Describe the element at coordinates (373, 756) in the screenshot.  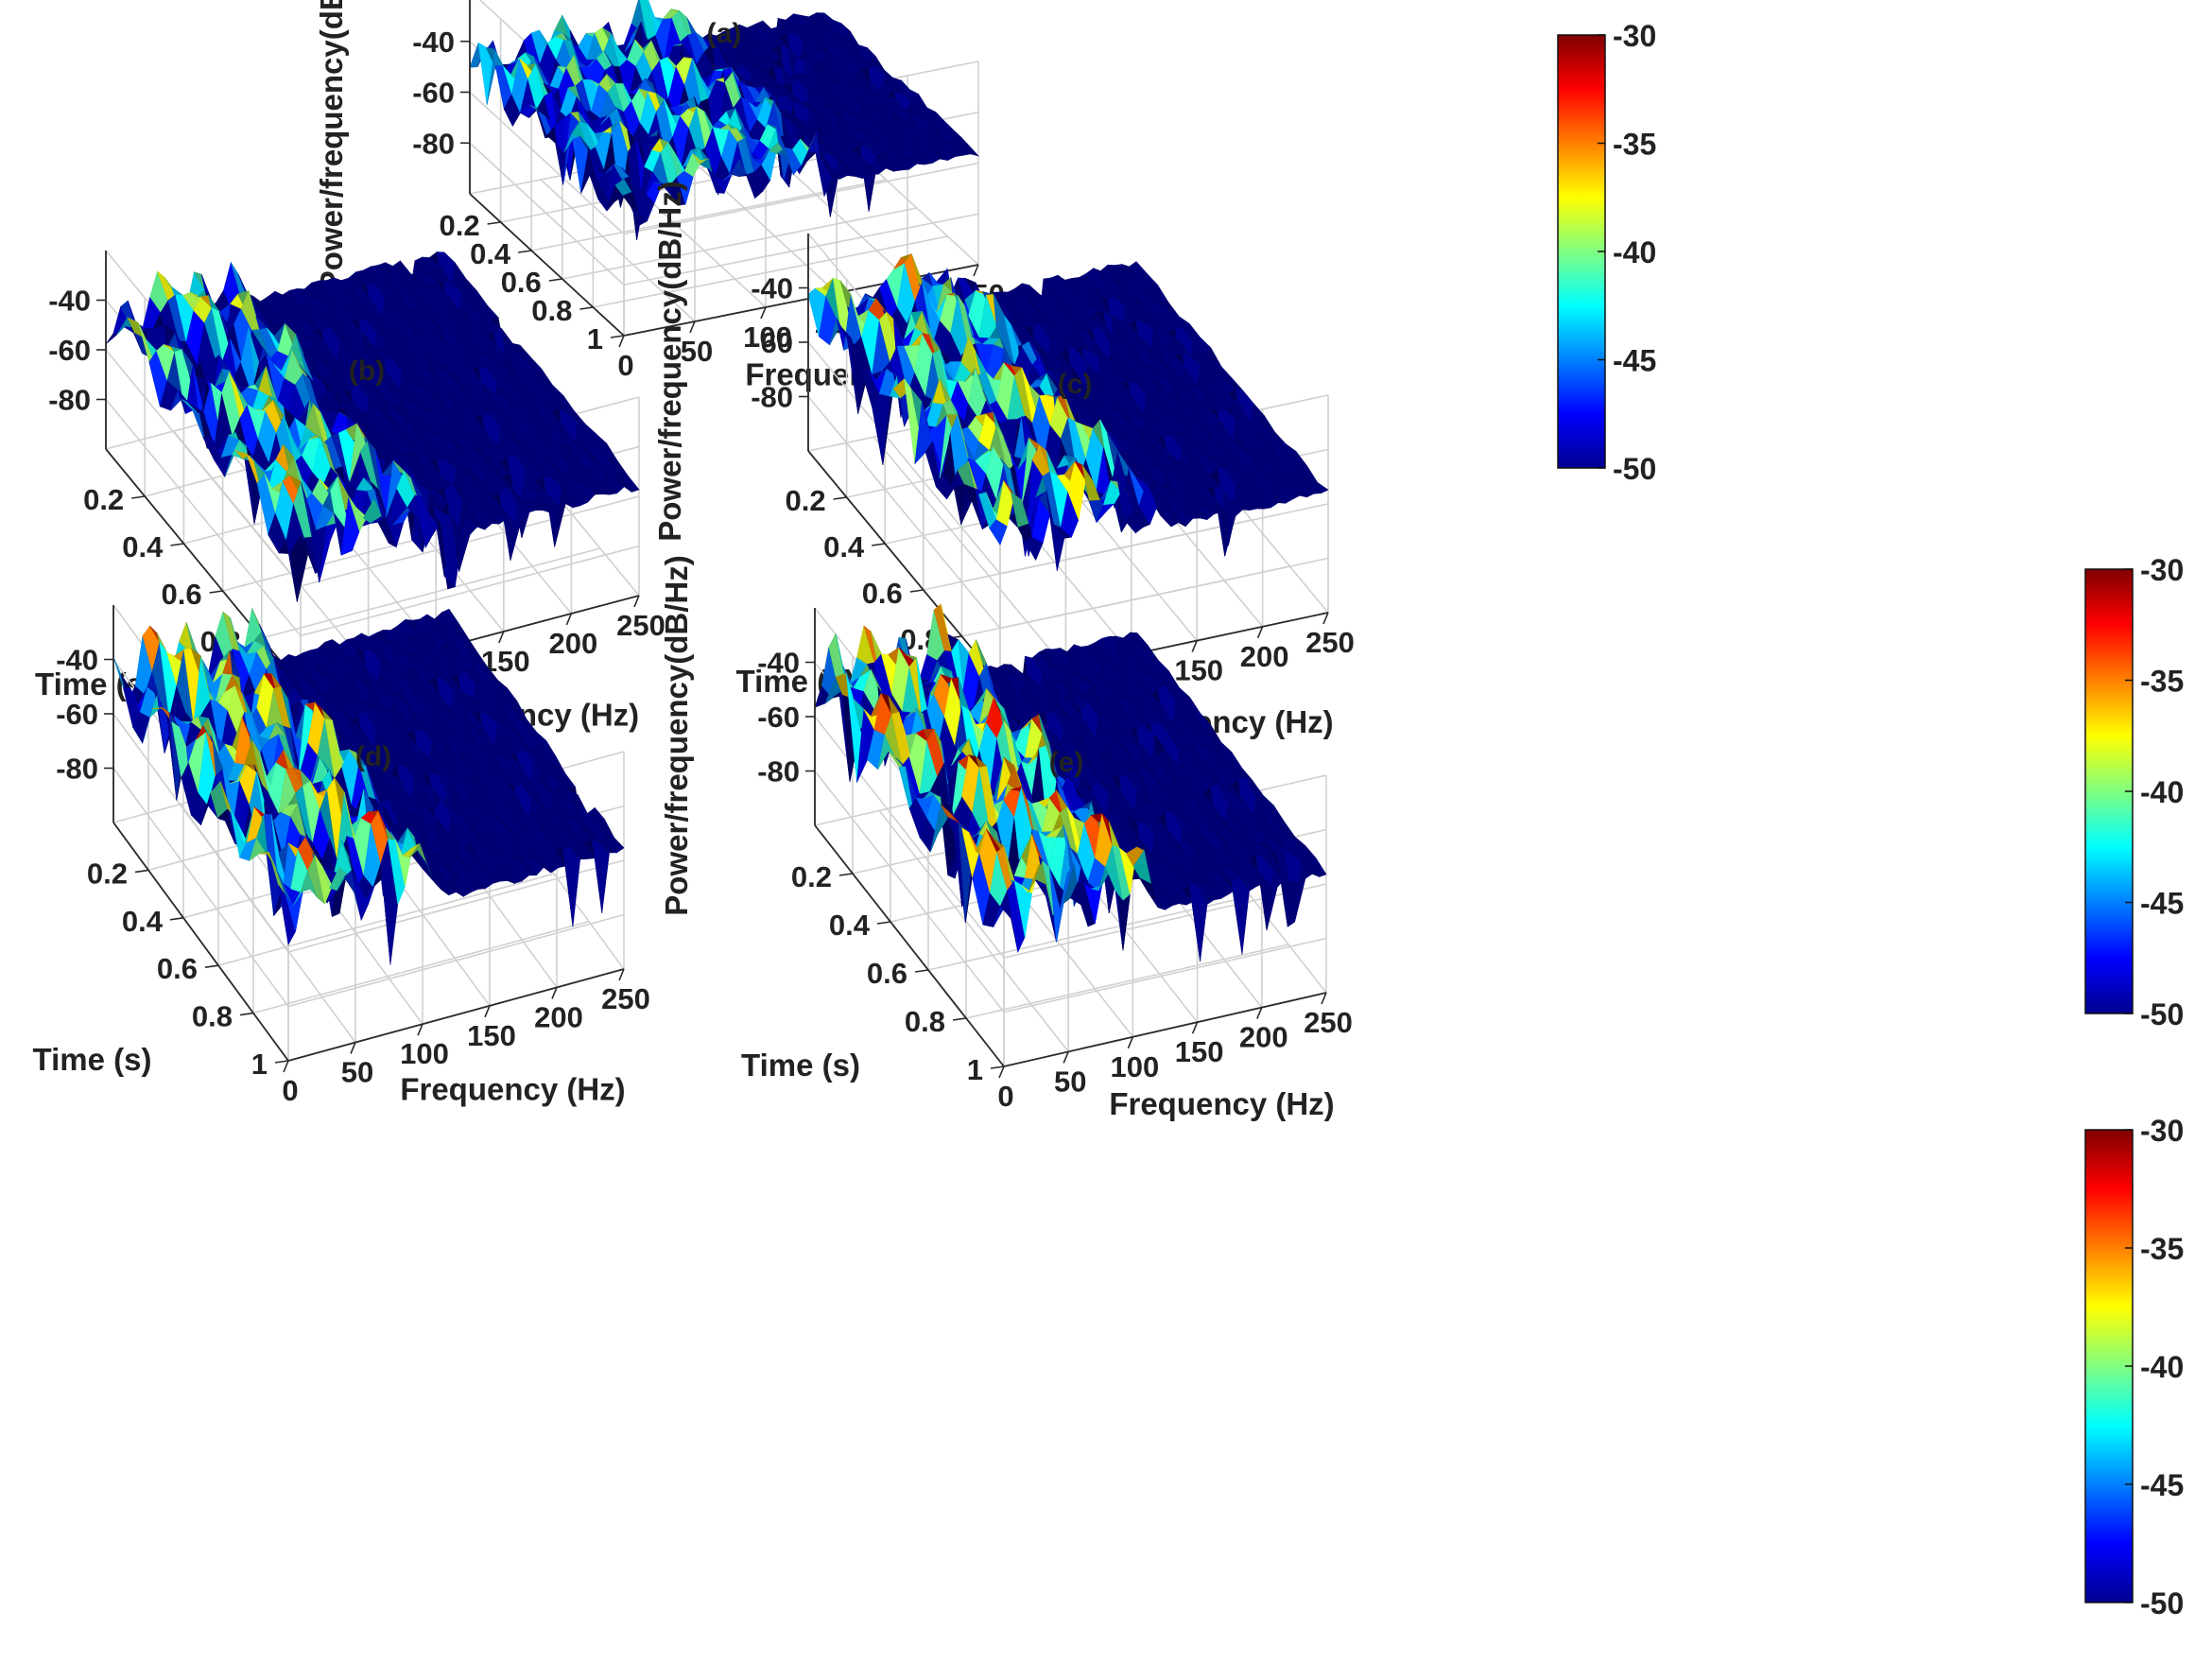
I see `panel-title: (d)` at that location.